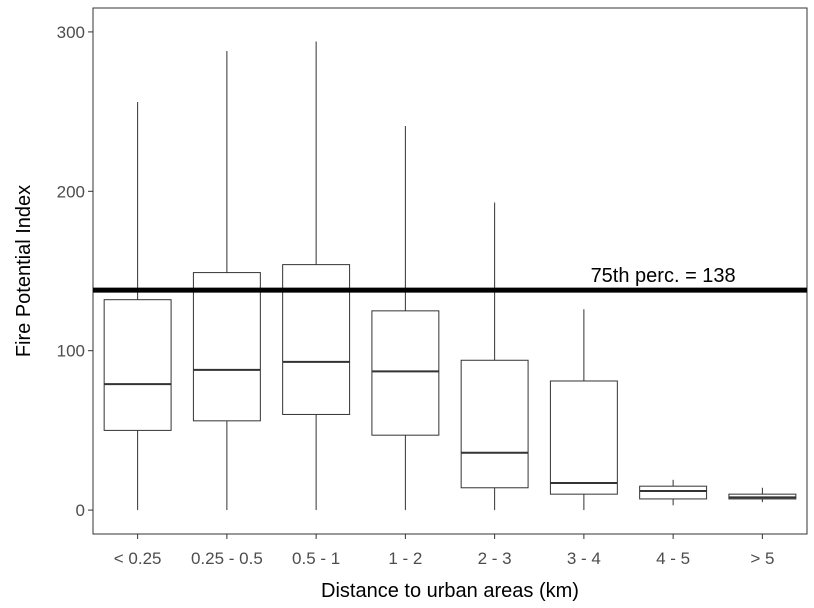  Describe the element at coordinates (71, 32) in the screenshot. I see `y-tick-label: 300` at that location.